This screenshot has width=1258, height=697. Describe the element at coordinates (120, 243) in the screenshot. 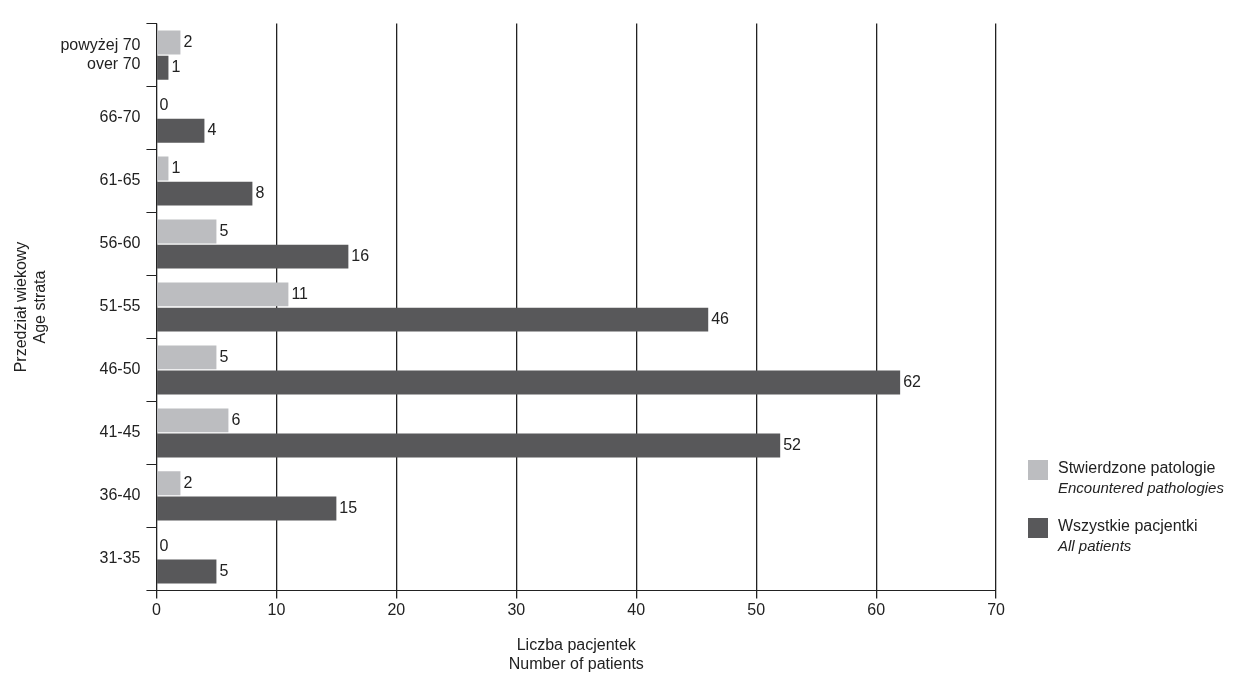

I see `y-tick-label: 56-60` at that location.